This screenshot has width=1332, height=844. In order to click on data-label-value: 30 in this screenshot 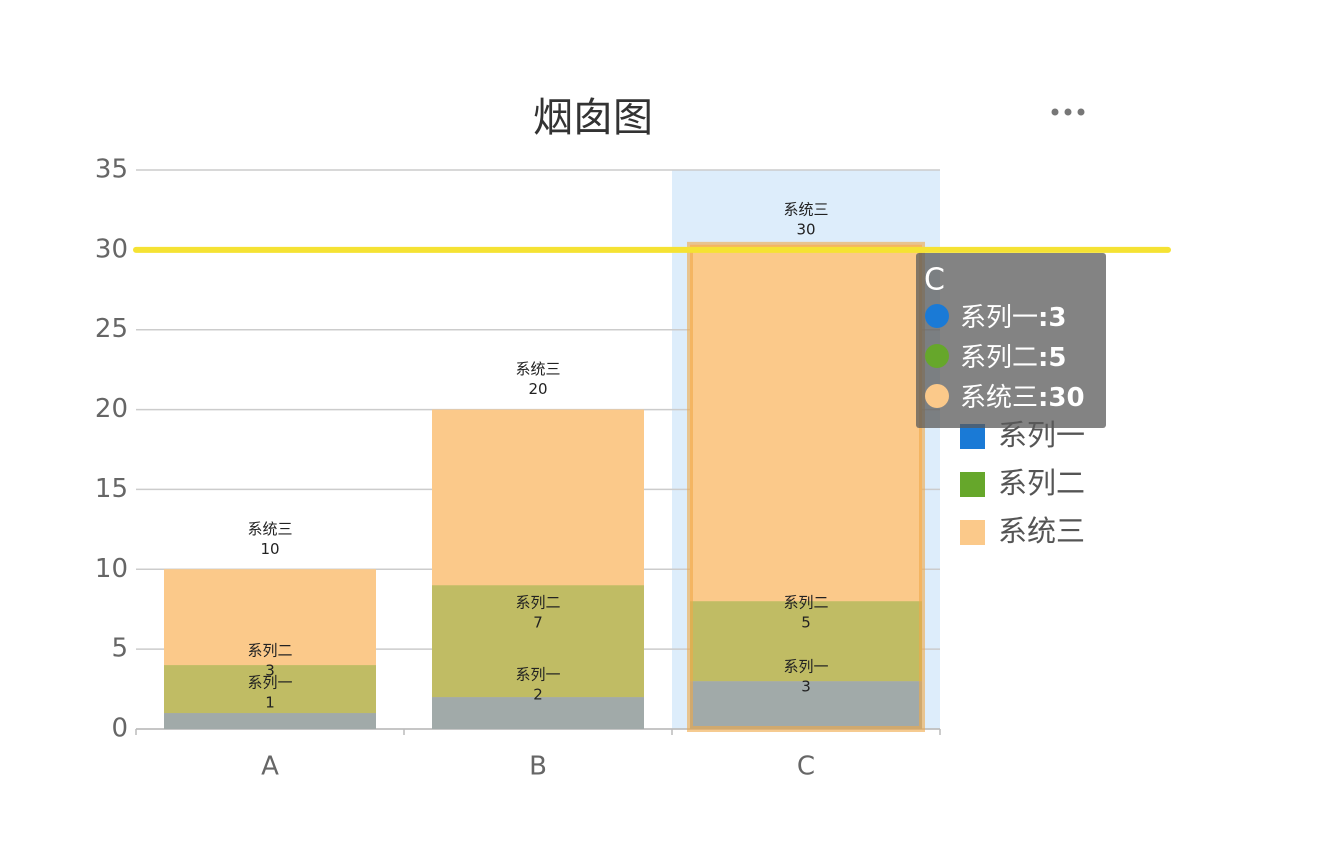, I will do `click(805, 229)`.